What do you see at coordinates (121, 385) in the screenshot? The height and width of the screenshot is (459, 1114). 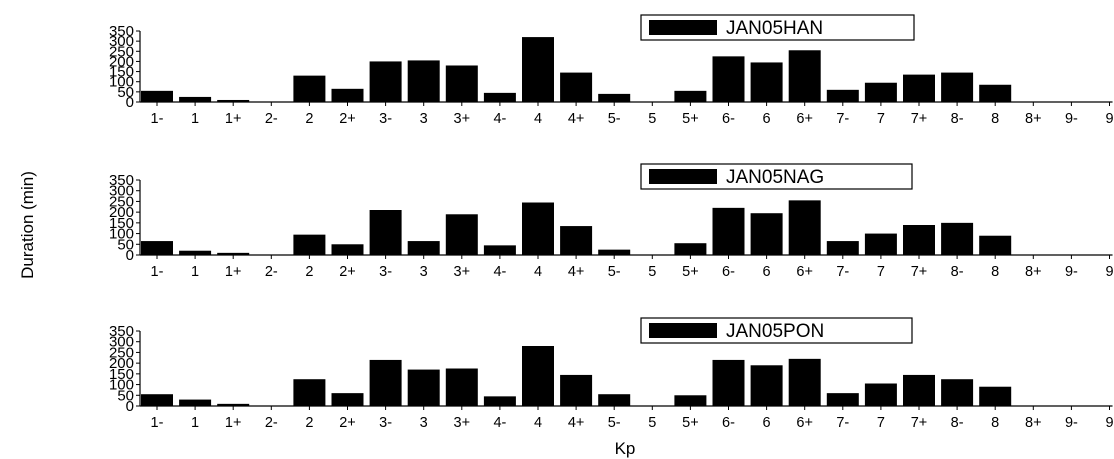 I see `y-tick-label: 100` at bounding box center [121, 385].